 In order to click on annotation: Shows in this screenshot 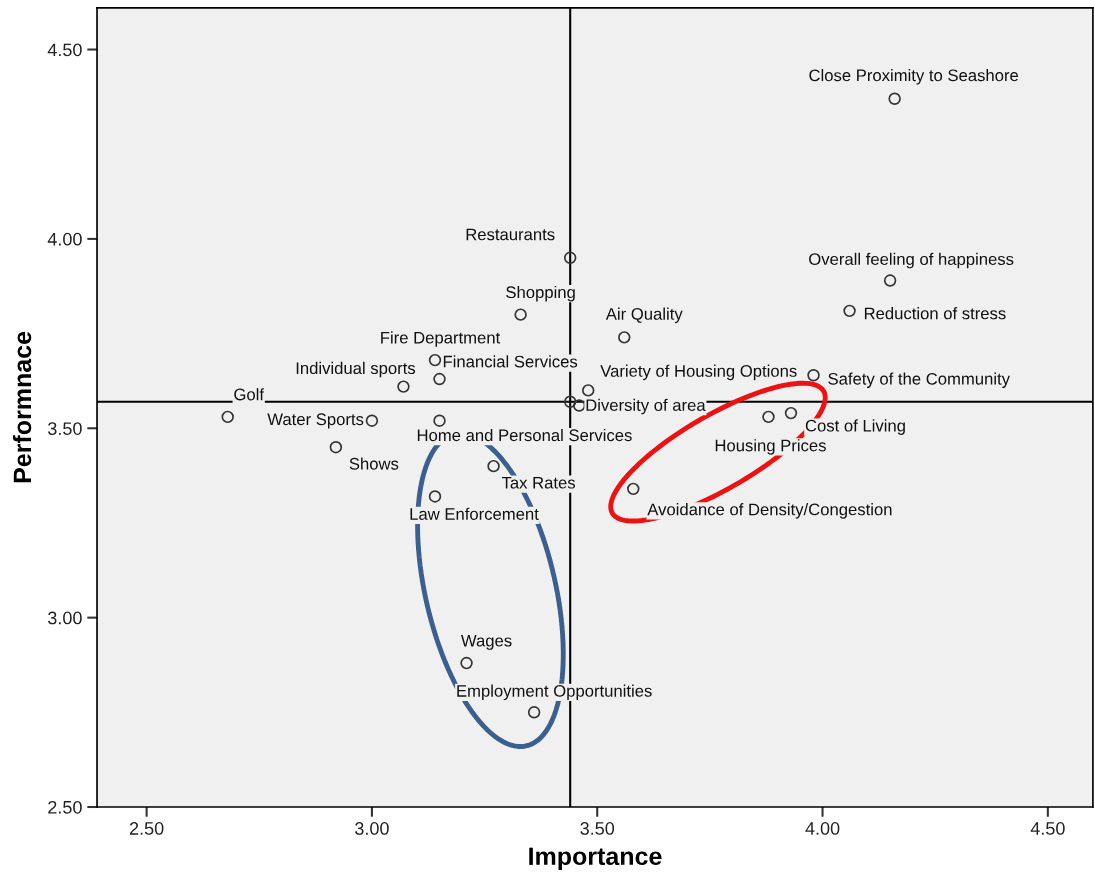, I will do `click(374, 463)`.